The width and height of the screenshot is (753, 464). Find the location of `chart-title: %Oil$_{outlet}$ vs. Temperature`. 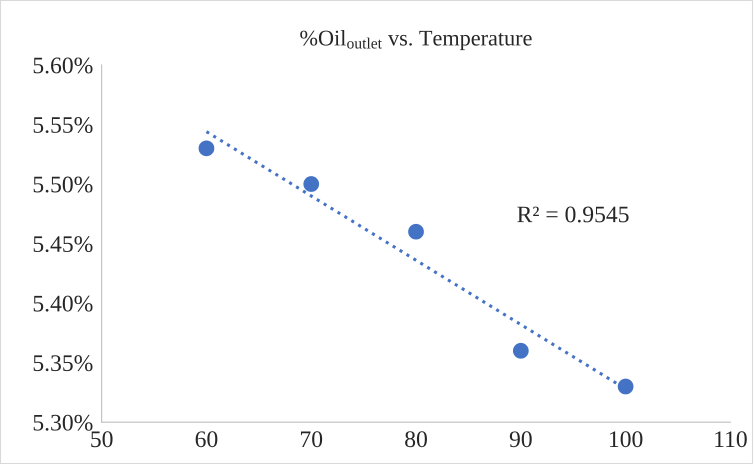

chart-title: %Oil$_{outlet}$ vs. Temperature is located at coordinates (416, 40).